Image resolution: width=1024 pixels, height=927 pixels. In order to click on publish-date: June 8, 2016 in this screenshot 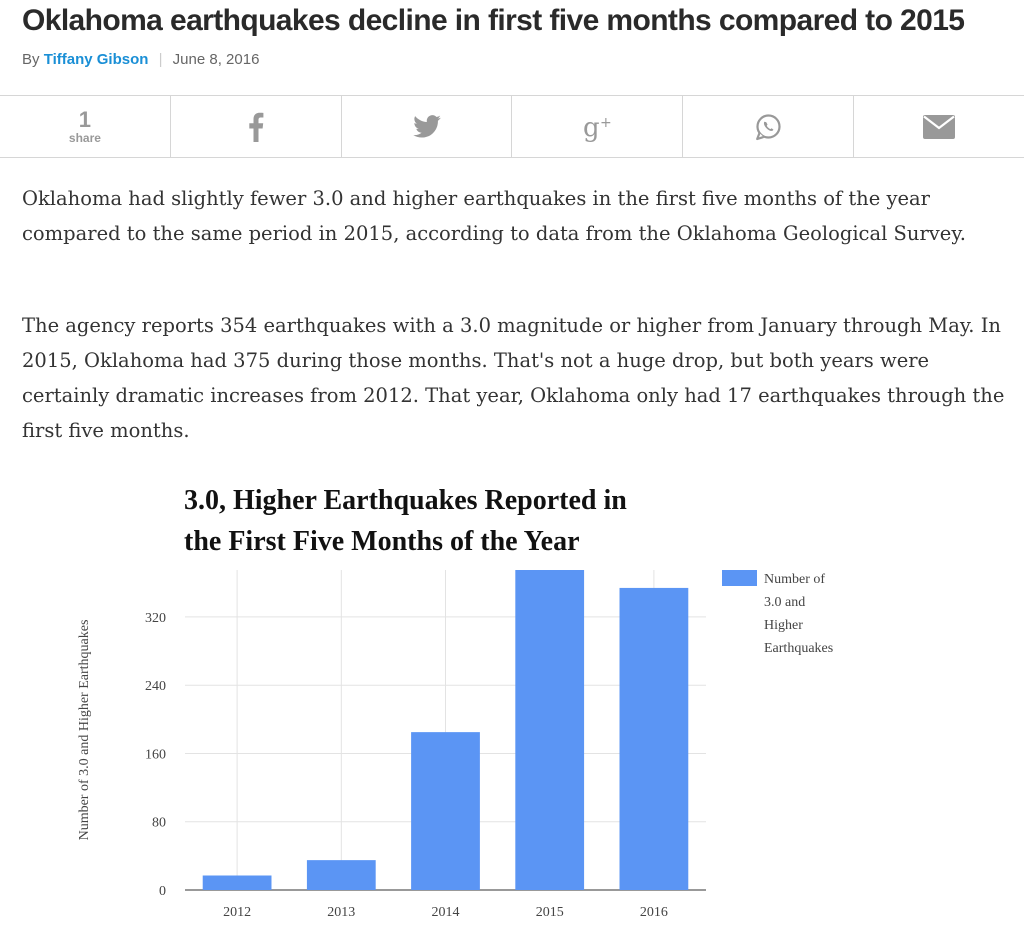, I will do `click(216, 59)`.